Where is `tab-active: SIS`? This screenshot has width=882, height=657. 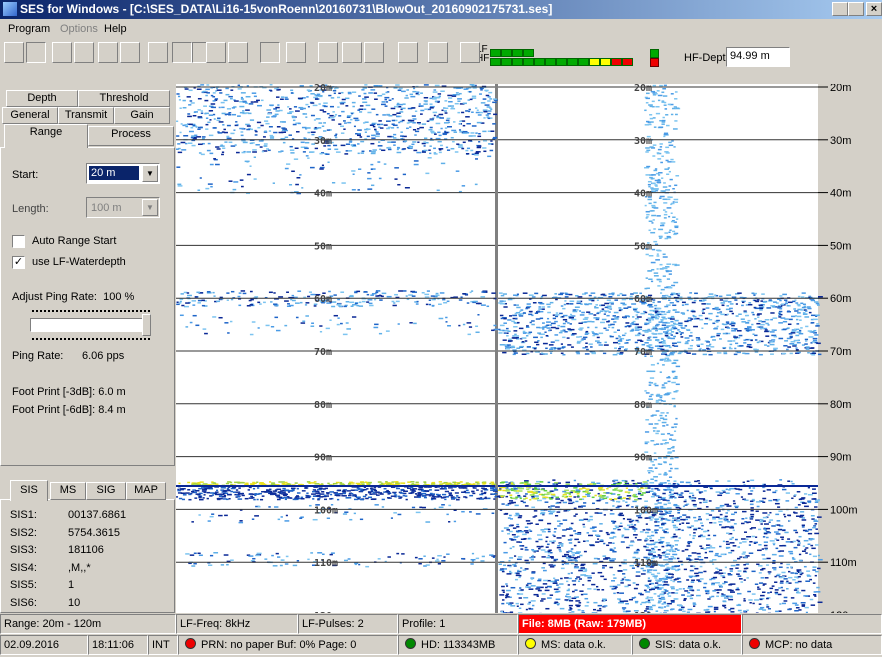
tab-active: SIS is located at coordinates (29, 490).